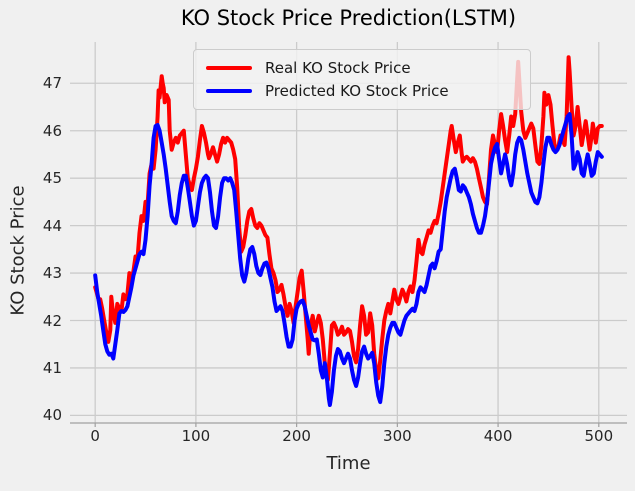  Describe the element at coordinates (18, 250) in the screenshot. I see `y-axis-label: KO Stock Price` at that location.